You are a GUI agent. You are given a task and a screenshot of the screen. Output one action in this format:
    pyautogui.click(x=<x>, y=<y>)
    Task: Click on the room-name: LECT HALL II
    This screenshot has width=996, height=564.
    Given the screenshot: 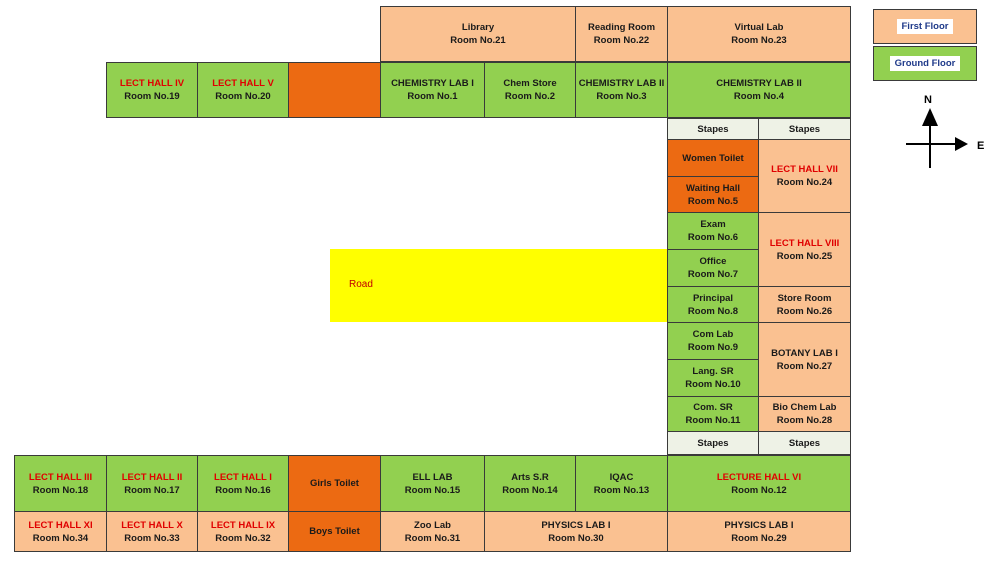 What is the action you would take?
    pyautogui.click(x=152, y=477)
    